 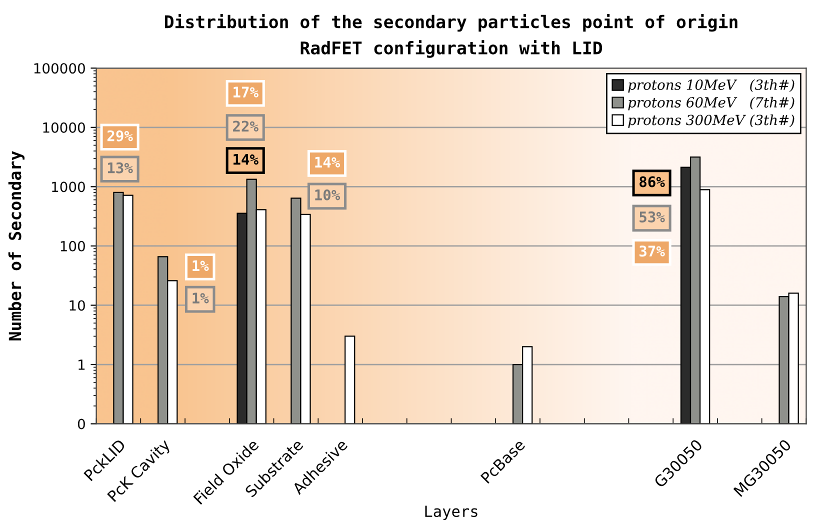 I want to click on y-tick-label: 1, so click(x=81, y=365).